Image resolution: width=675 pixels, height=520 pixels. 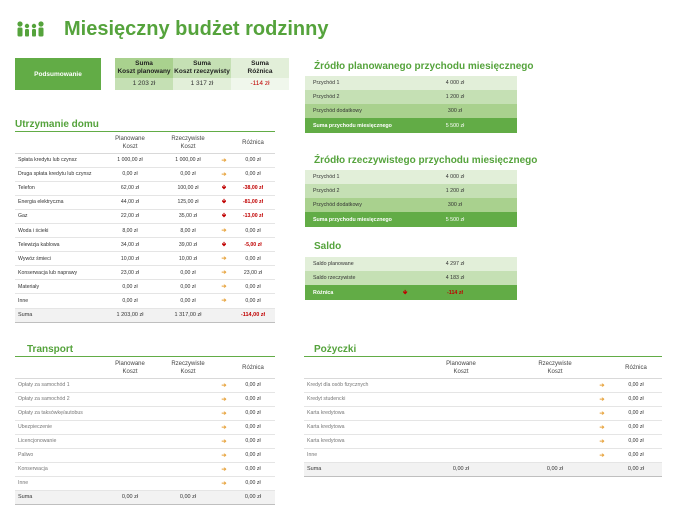 What do you see at coordinates (202, 63) in the screenshot?
I see `summary-actual-h1: Suma` at bounding box center [202, 63].